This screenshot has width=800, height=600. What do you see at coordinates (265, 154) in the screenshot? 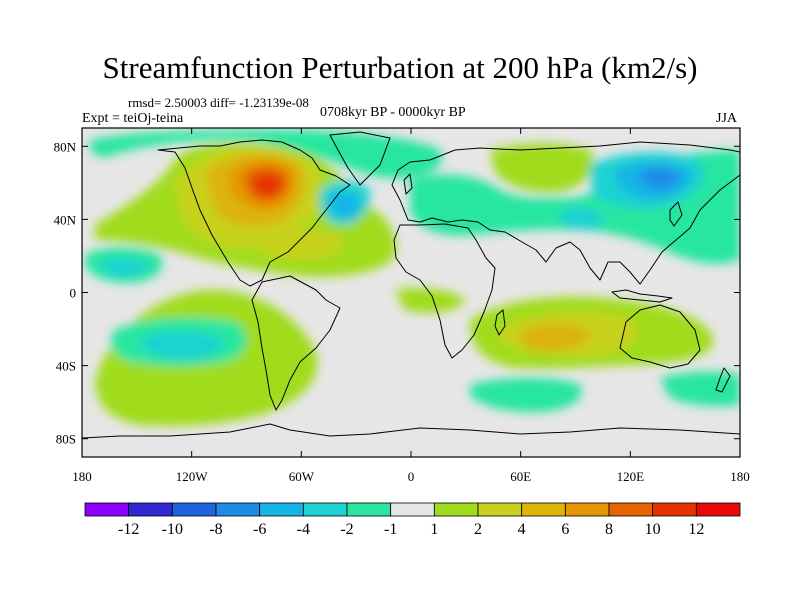
I see `field-seagreen-arctic` at bounding box center [265, 154].